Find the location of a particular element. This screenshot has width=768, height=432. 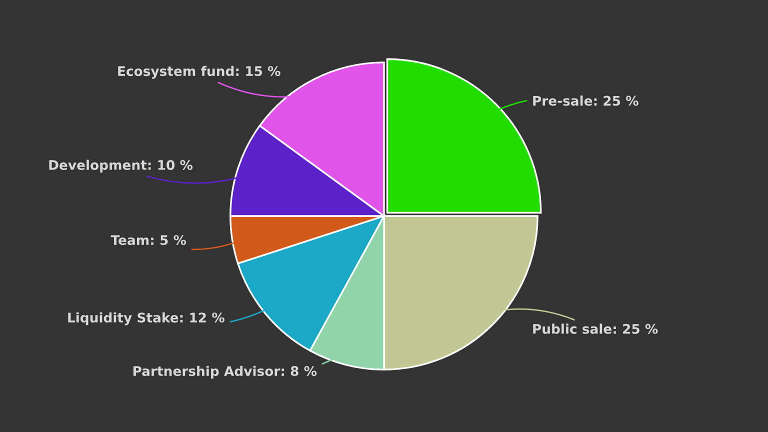

slice-label: Pre-sale: 25 % is located at coordinates (585, 101).